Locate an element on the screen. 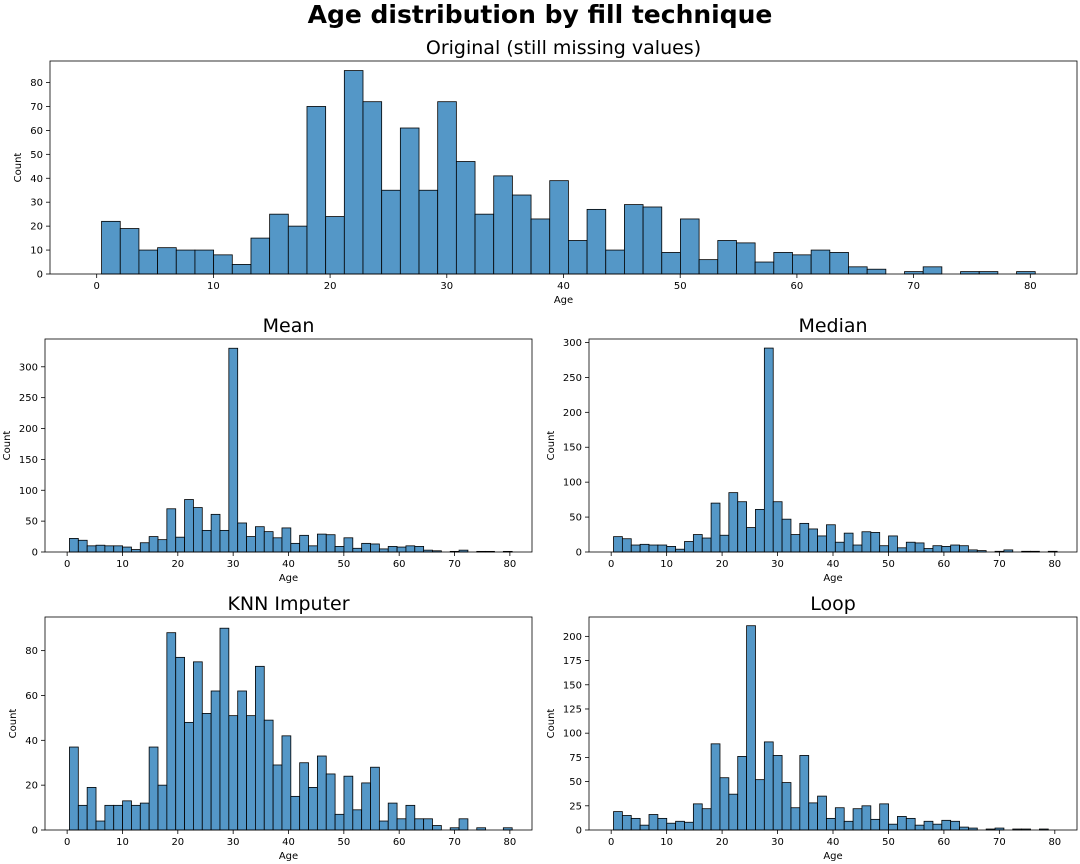 This screenshot has width=1080, height=864. x-tick-label: 20 is located at coordinates (722, 842).